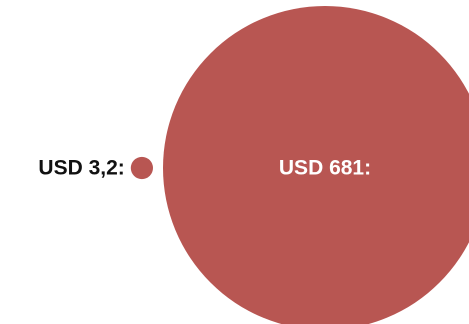 This screenshot has height=324, width=469. Describe the element at coordinates (81, 168) in the screenshot. I see `bubble-small-label: USD 3,2:` at that location.